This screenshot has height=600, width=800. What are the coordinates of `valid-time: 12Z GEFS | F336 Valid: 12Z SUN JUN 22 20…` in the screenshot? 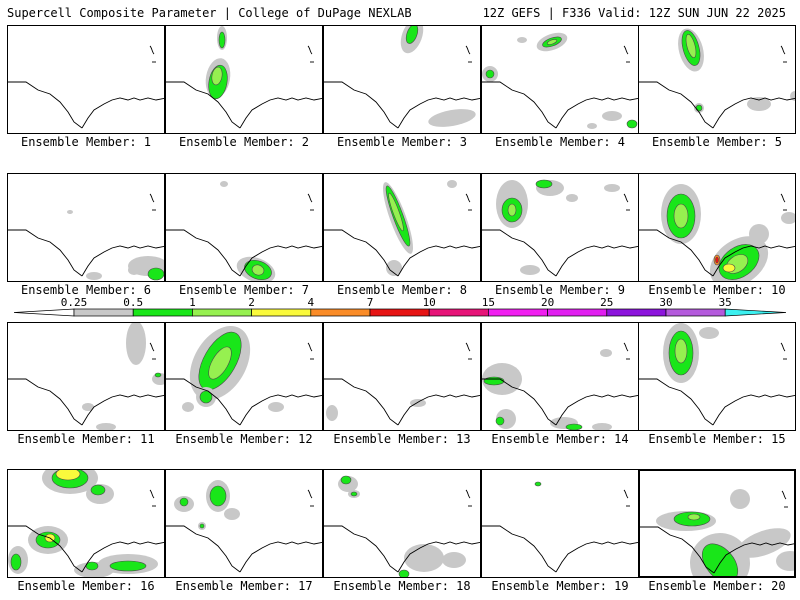 It's located at (634, 13).